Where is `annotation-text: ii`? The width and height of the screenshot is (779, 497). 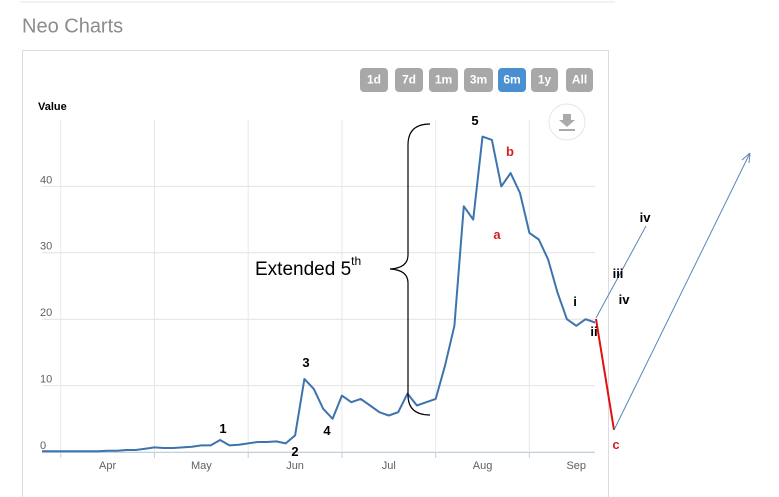 annotation-text: ii is located at coordinates (593, 331).